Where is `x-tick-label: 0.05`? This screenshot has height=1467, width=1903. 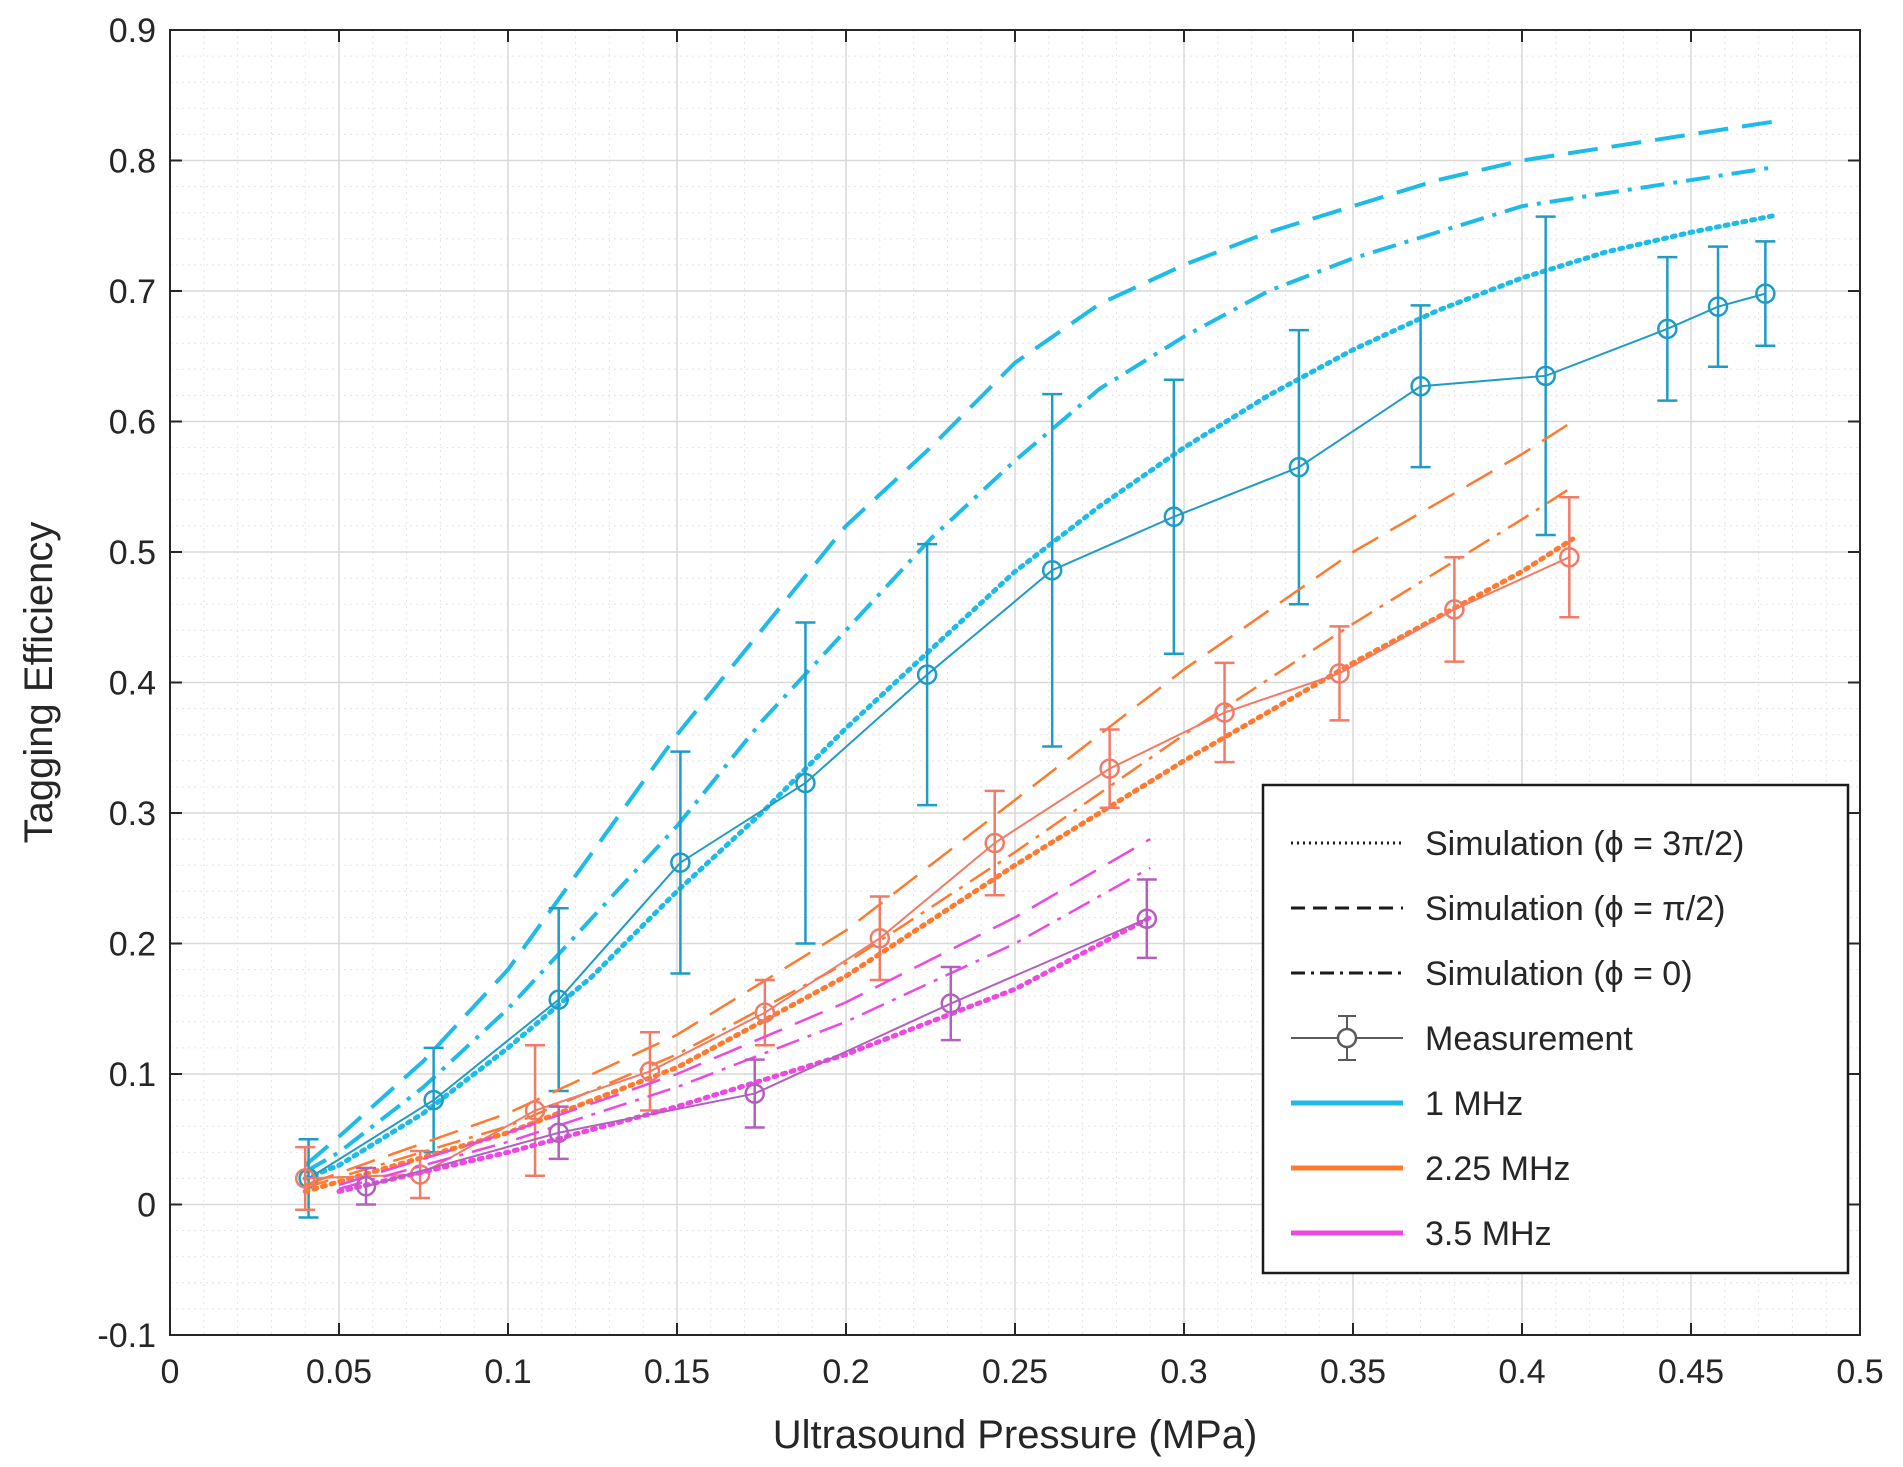 x-tick-label: 0.05 is located at coordinates (339, 1372).